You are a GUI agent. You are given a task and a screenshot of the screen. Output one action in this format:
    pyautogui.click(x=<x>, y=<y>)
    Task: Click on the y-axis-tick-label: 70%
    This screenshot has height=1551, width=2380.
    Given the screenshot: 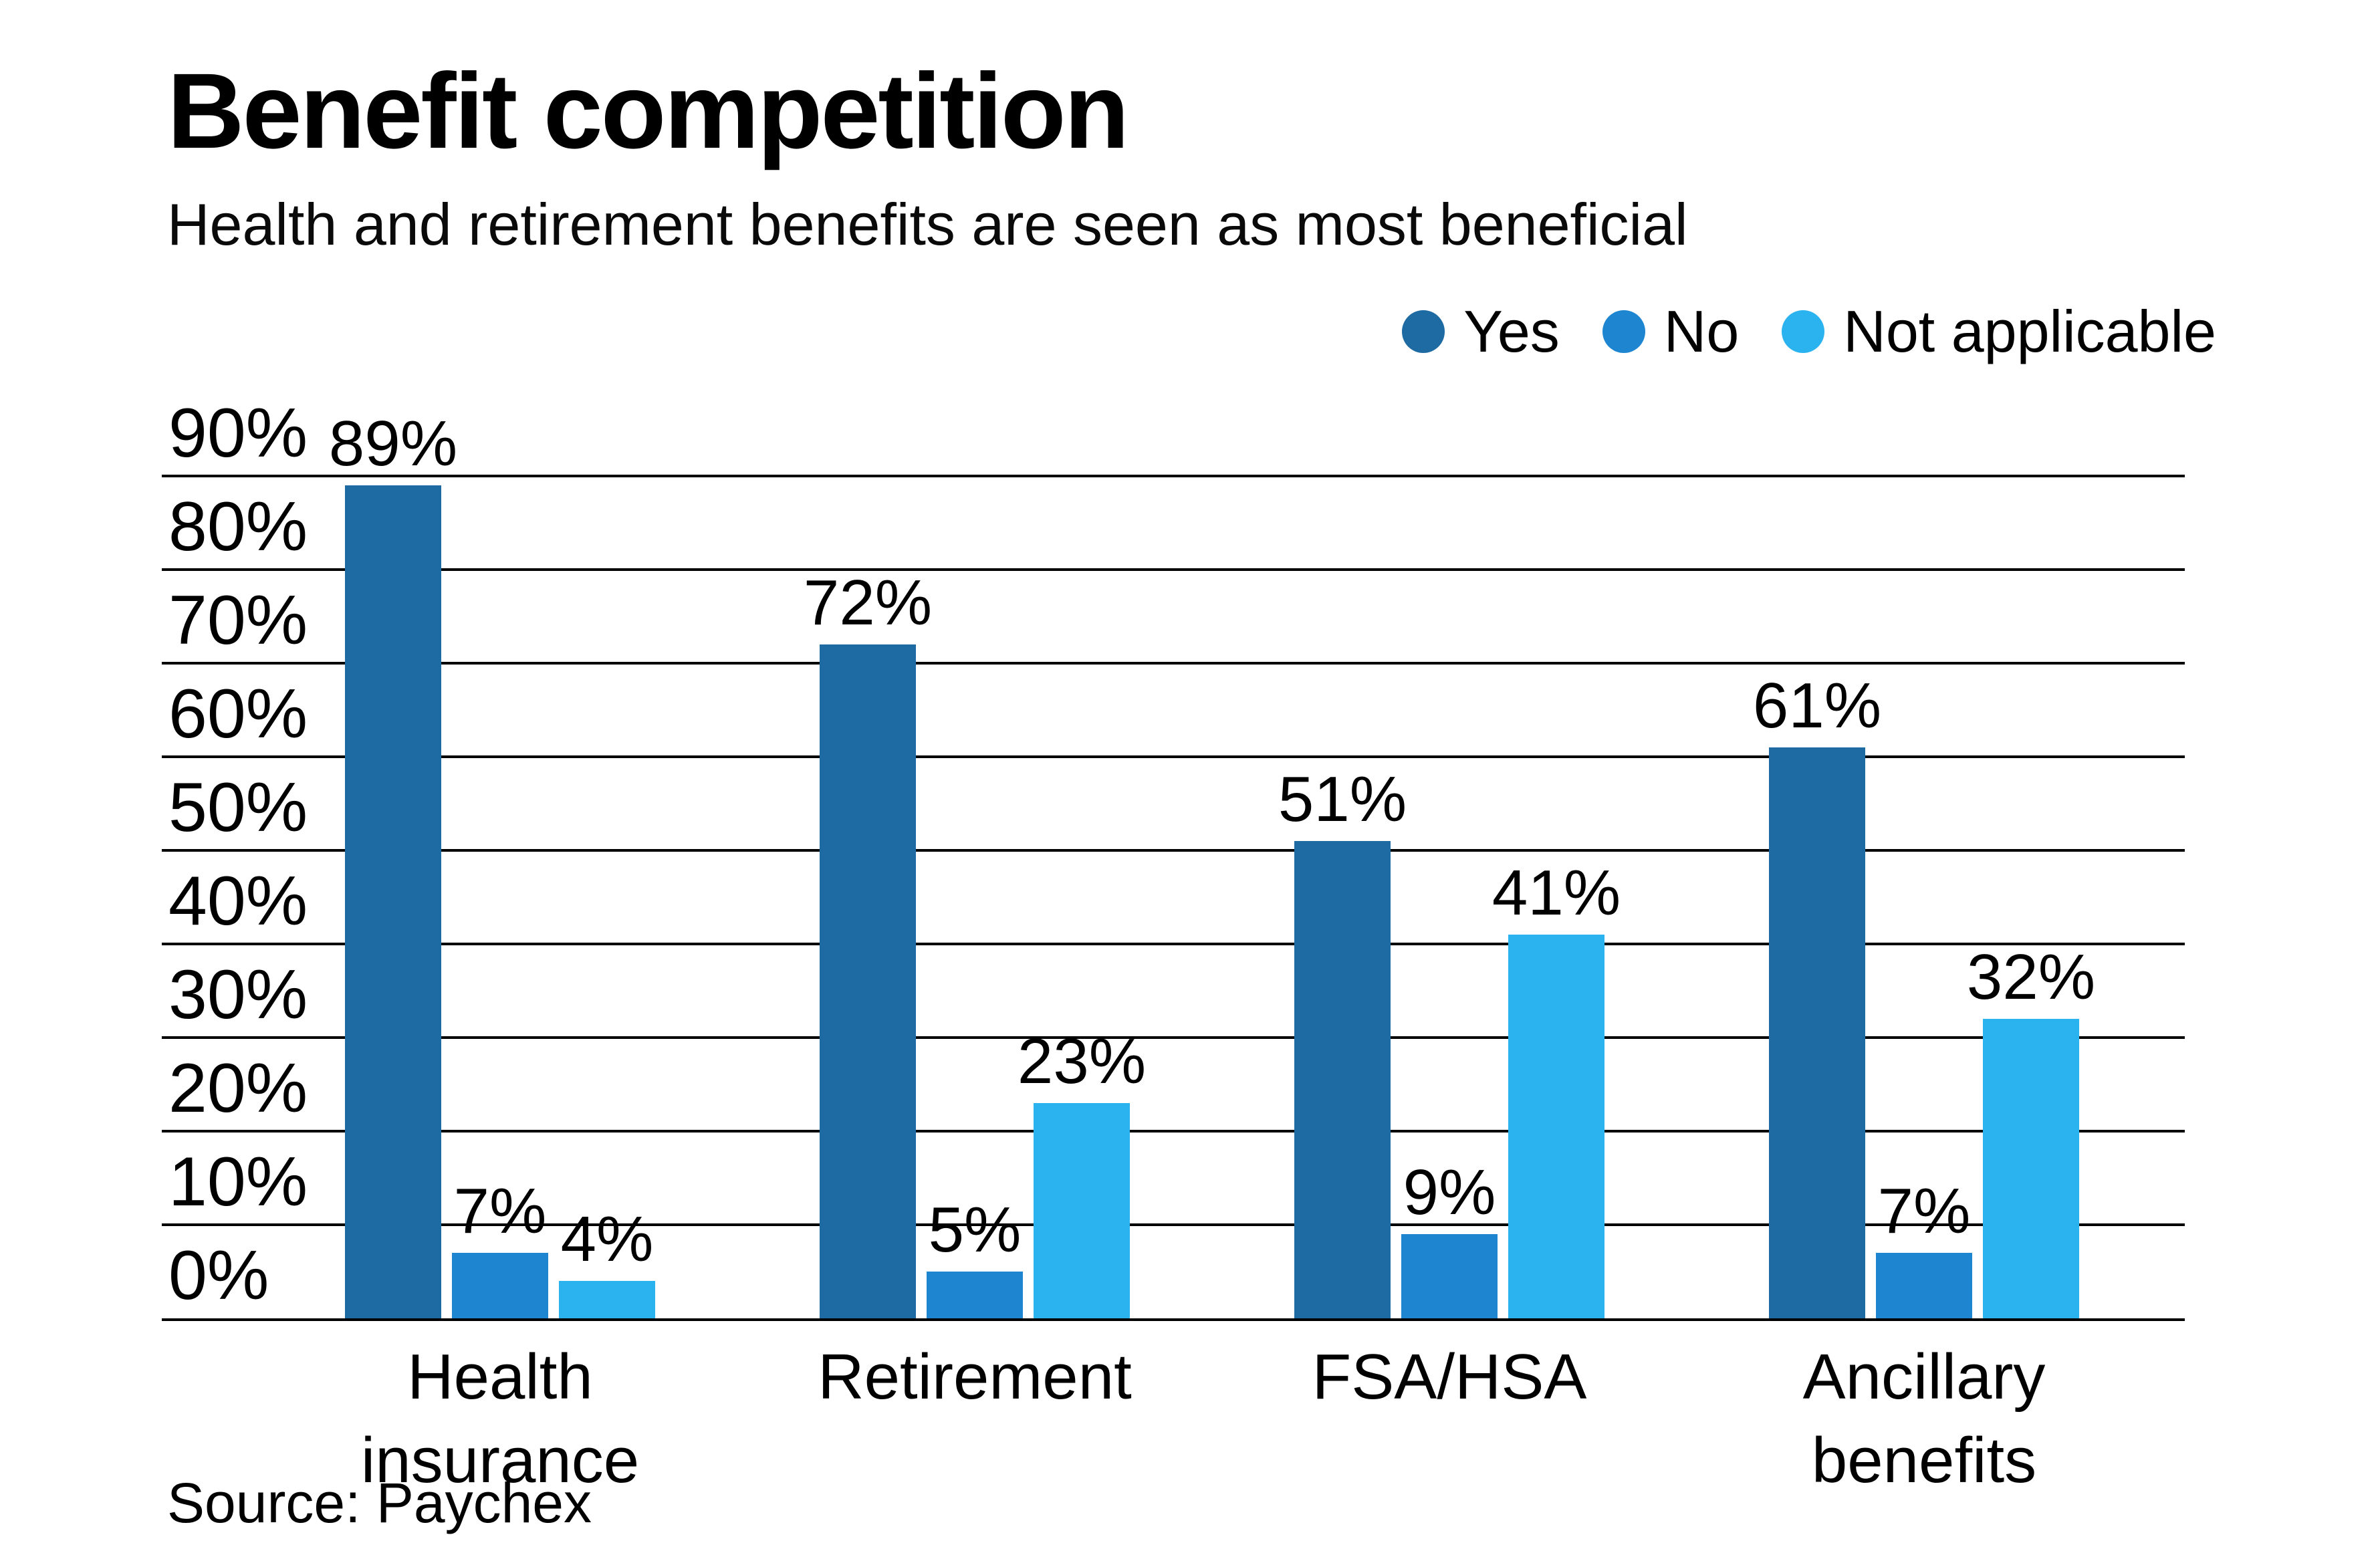 What is the action you would take?
    pyautogui.click(x=238, y=620)
    